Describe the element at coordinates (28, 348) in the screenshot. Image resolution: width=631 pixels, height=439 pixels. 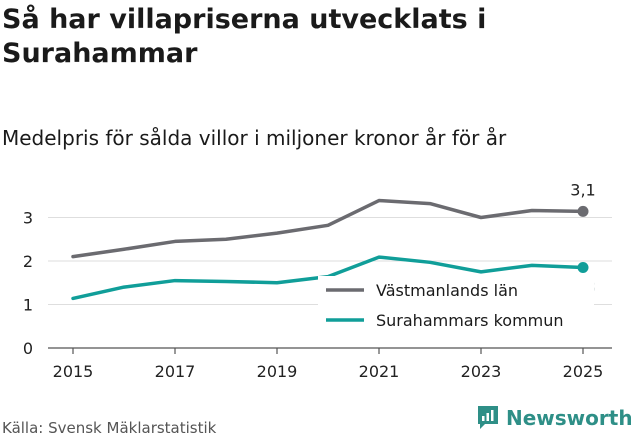
I see `y-tick-label: 0` at that location.